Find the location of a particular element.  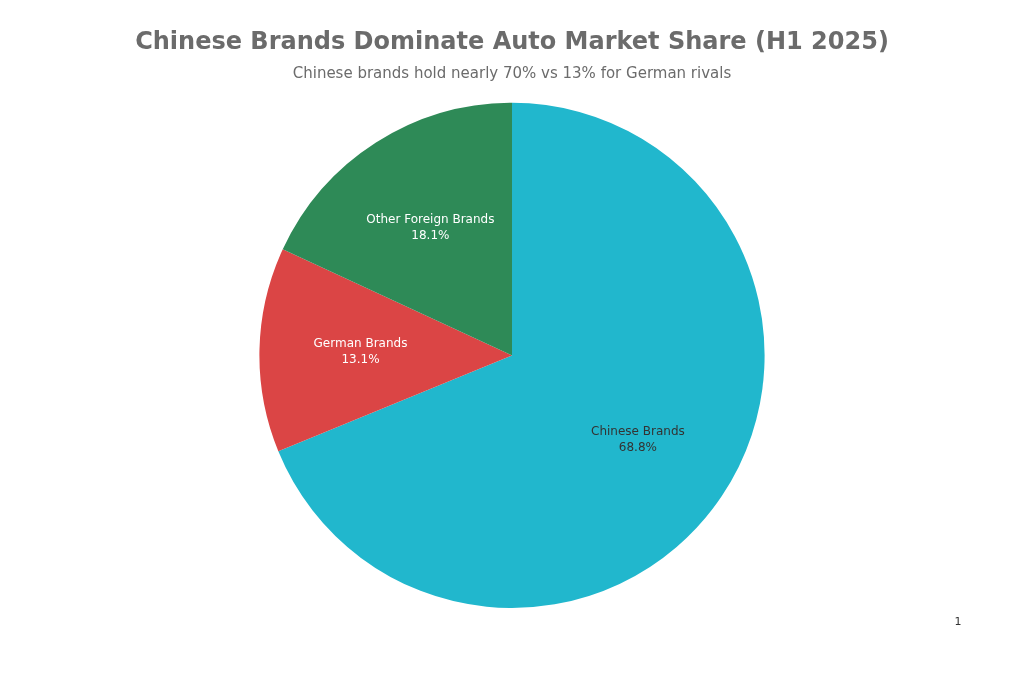

slice-label: Other Foreign Brands is located at coordinates (430, 218).